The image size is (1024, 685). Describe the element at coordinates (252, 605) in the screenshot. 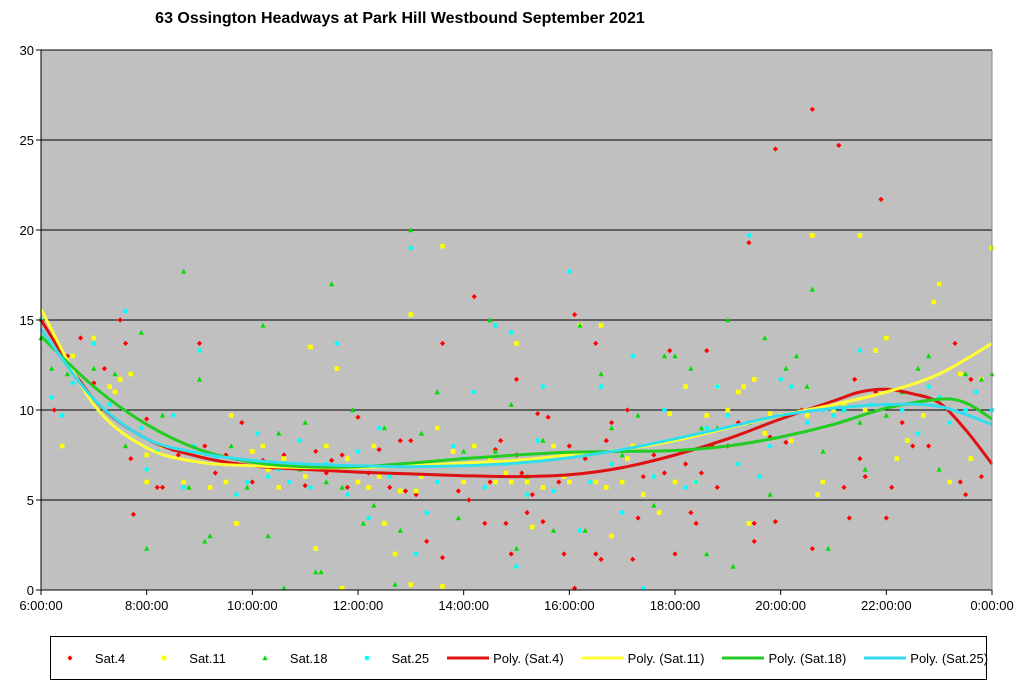

I see `x-tick-label: 10:00:00` at that location.